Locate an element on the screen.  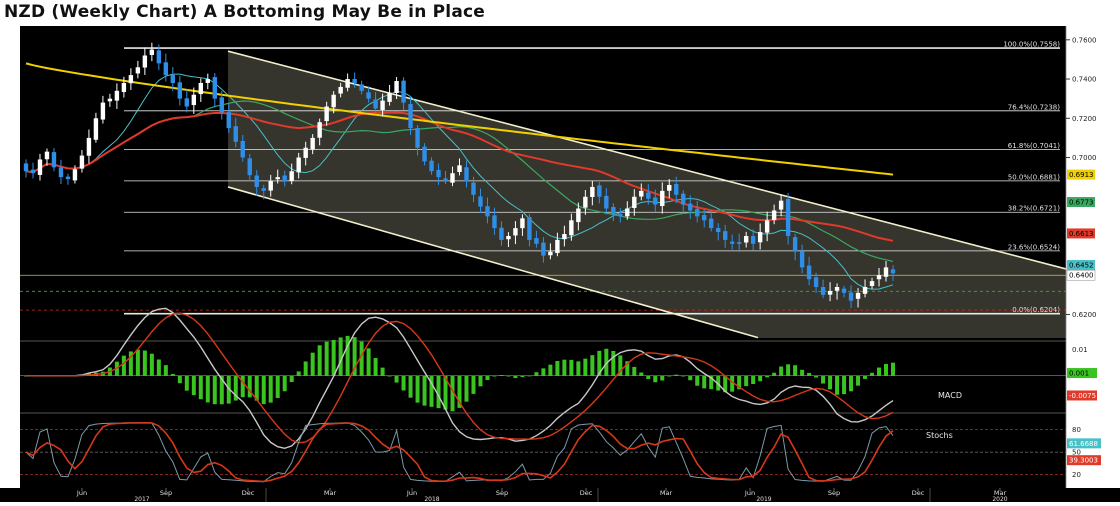
price-tag-label: 0.6613 is located at coordinates (1081, 234).